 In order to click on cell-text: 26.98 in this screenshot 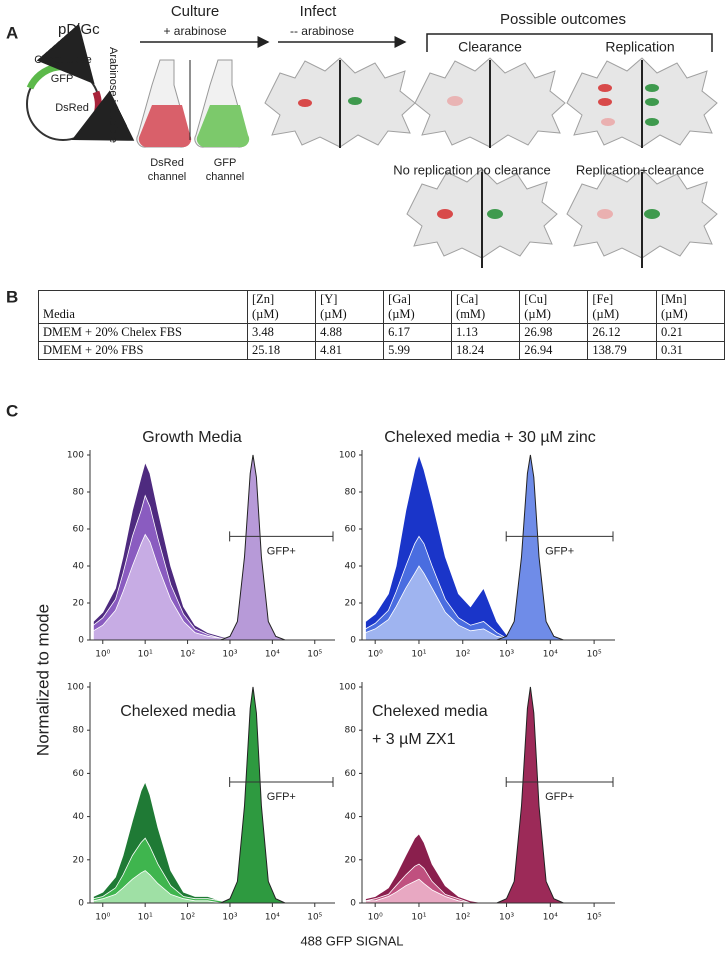, I will do `click(538, 332)`.